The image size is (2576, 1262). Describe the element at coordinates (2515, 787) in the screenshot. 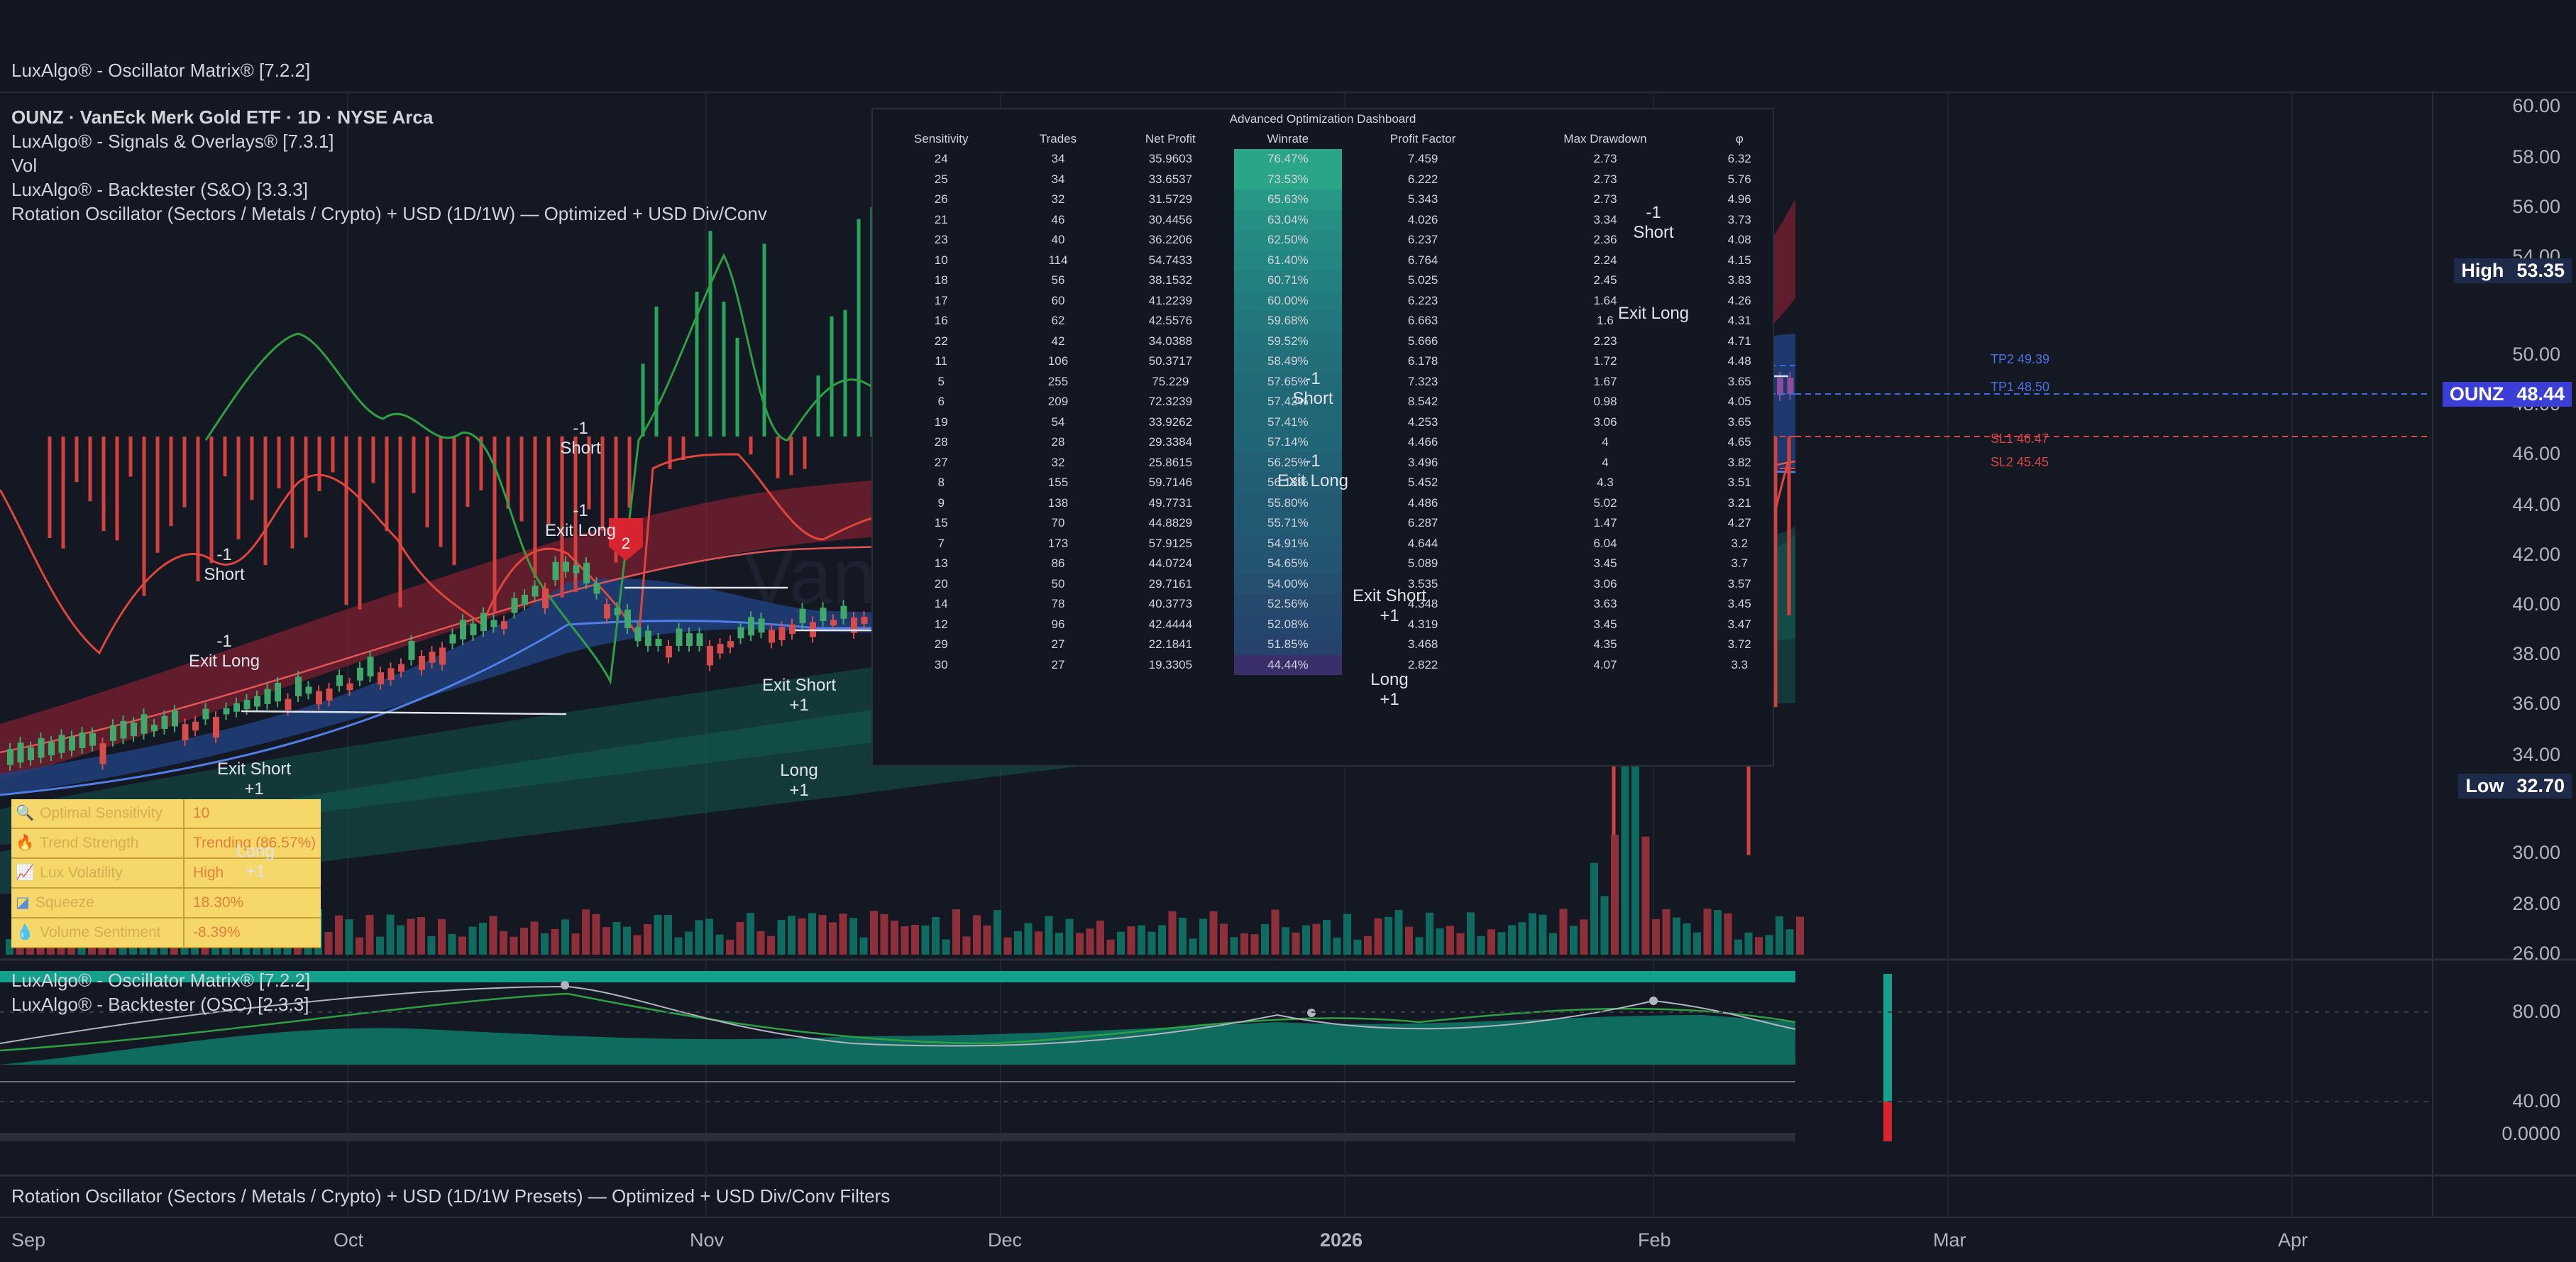

I see `low-price-tag: Low 32.70` at that location.